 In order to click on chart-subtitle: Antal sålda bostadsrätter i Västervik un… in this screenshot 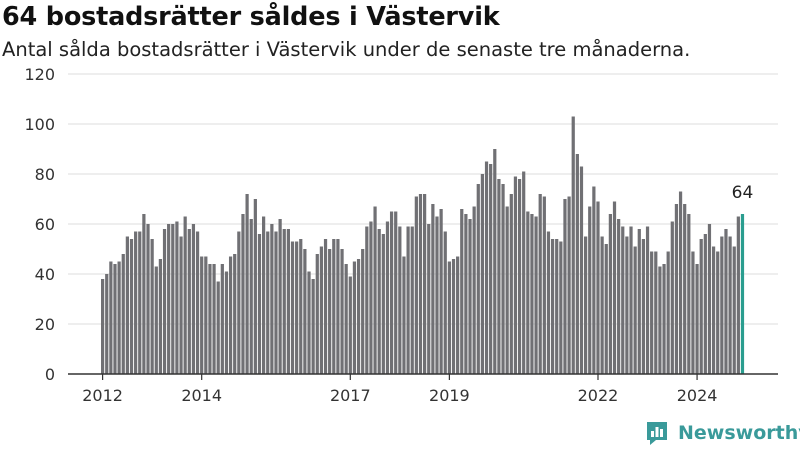, I will do `click(346, 49)`.